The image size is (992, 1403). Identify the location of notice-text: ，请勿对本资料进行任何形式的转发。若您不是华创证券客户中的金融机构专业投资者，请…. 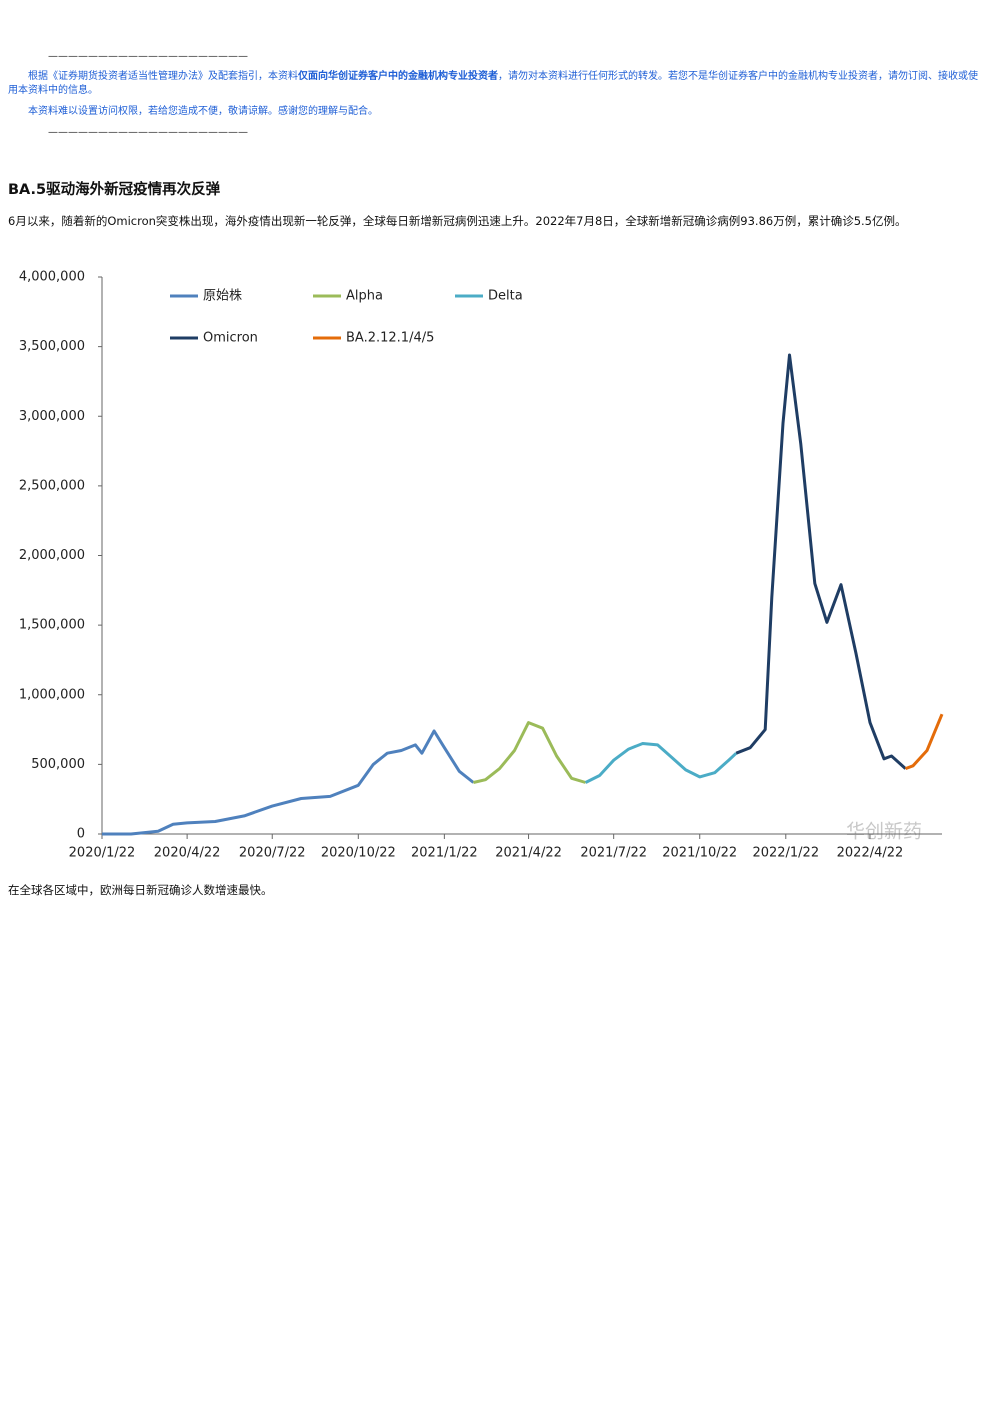
(493, 83).